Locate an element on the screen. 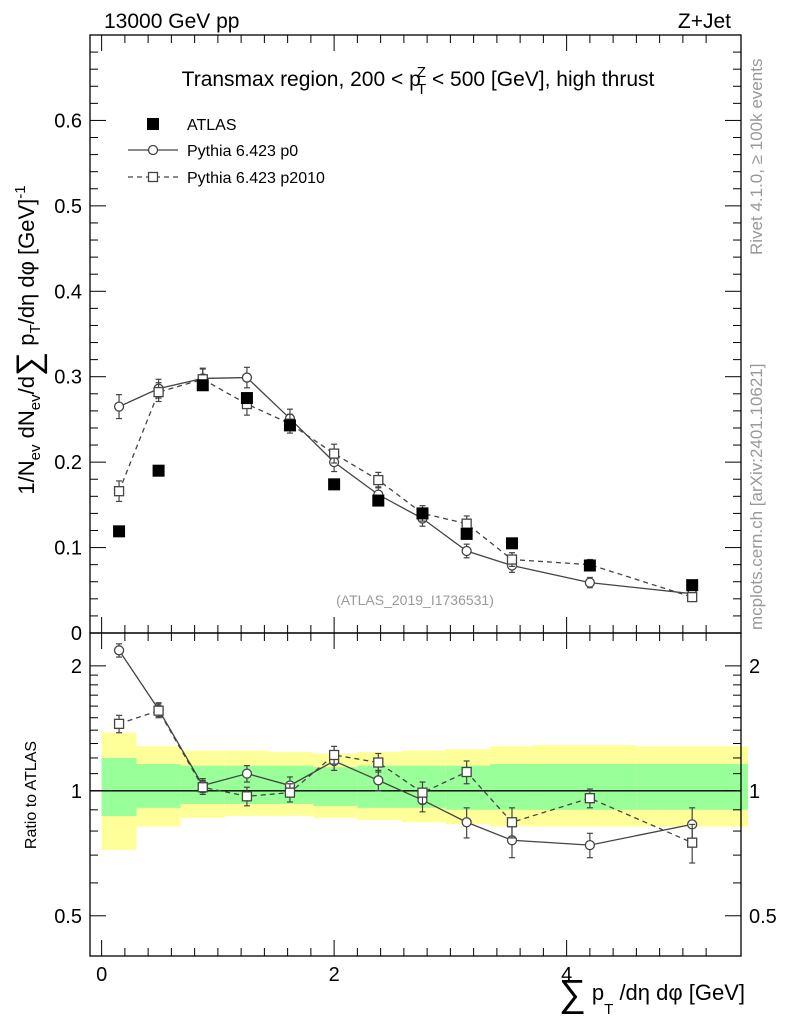  legend-entry-label: ATLAS is located at coordinates (212, 125).